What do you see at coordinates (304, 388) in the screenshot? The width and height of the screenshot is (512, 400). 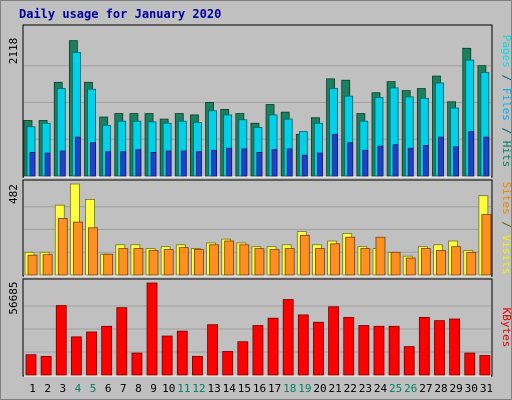 I see `x-tick-label: 19` at bounding box center [304, 388].